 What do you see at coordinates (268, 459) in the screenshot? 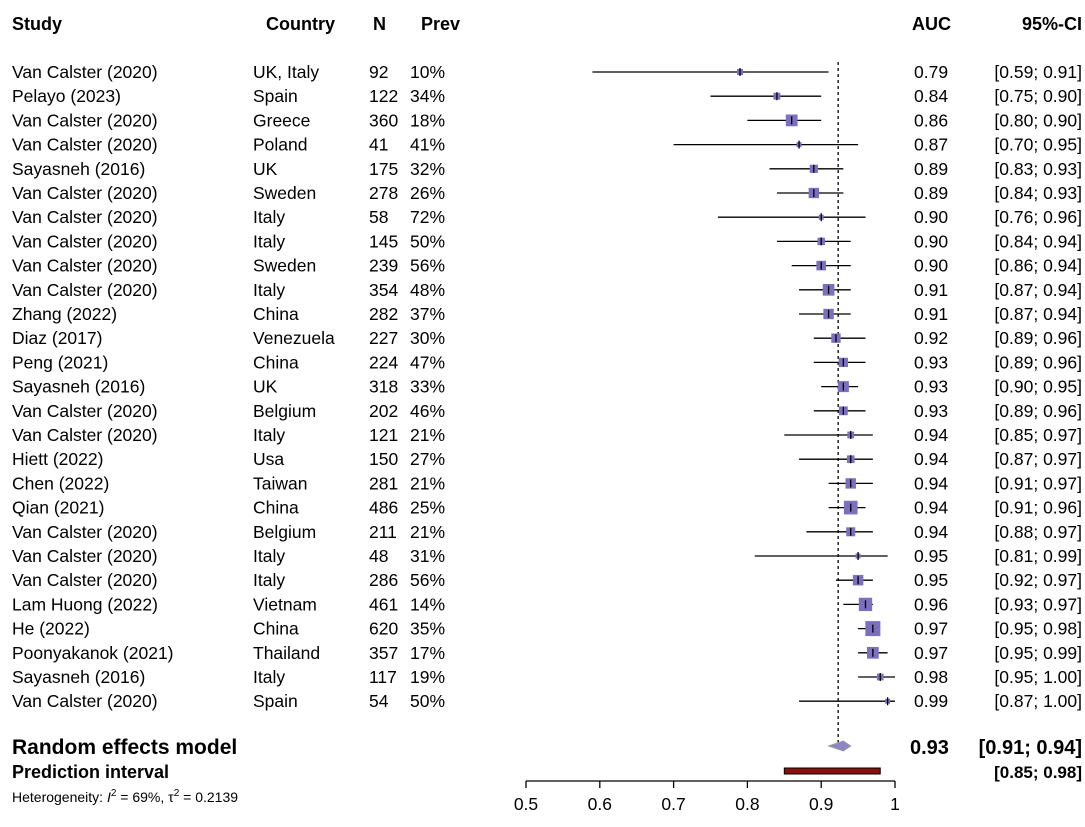
I see `study-country: Usa` at bounding box center [268, 459].